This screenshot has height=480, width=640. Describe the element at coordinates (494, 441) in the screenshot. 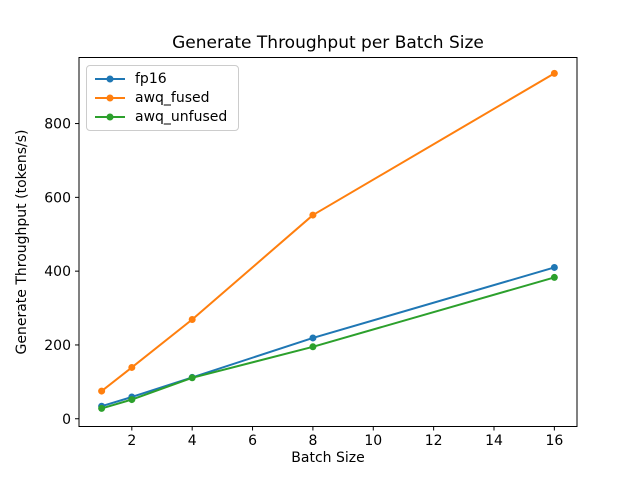

I see `x-tick-label: 14` at that location.